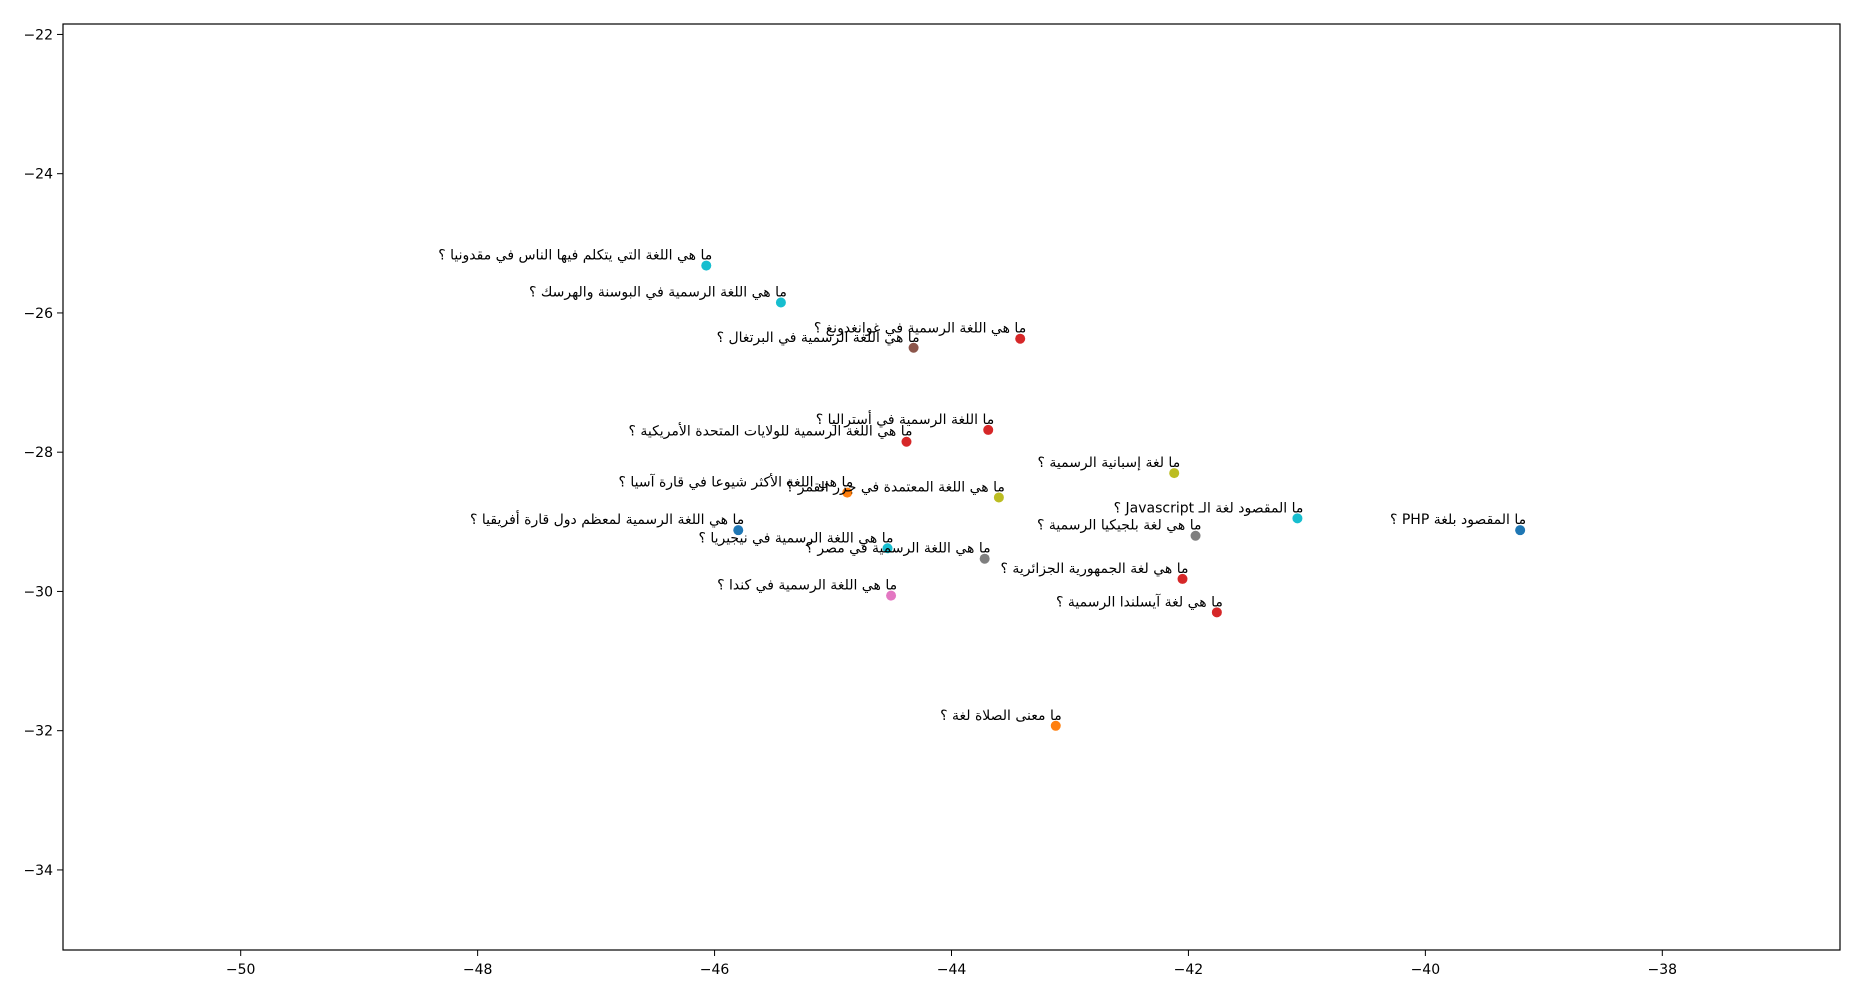 The image size is (1853, 991). Describe the element at coordinates (1119, 526) in the screenshot. I see `point-label: ما هي لغة بلجيكيا الرسمية ؟` at that location.